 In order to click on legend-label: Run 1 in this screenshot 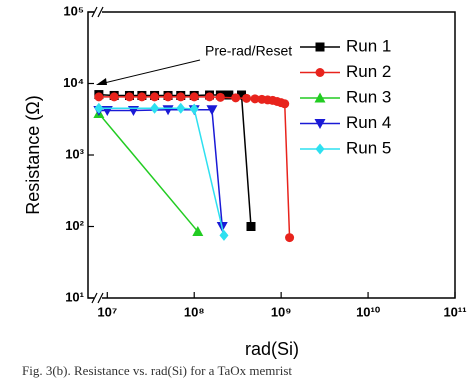, I will do `click(368, 45)`.